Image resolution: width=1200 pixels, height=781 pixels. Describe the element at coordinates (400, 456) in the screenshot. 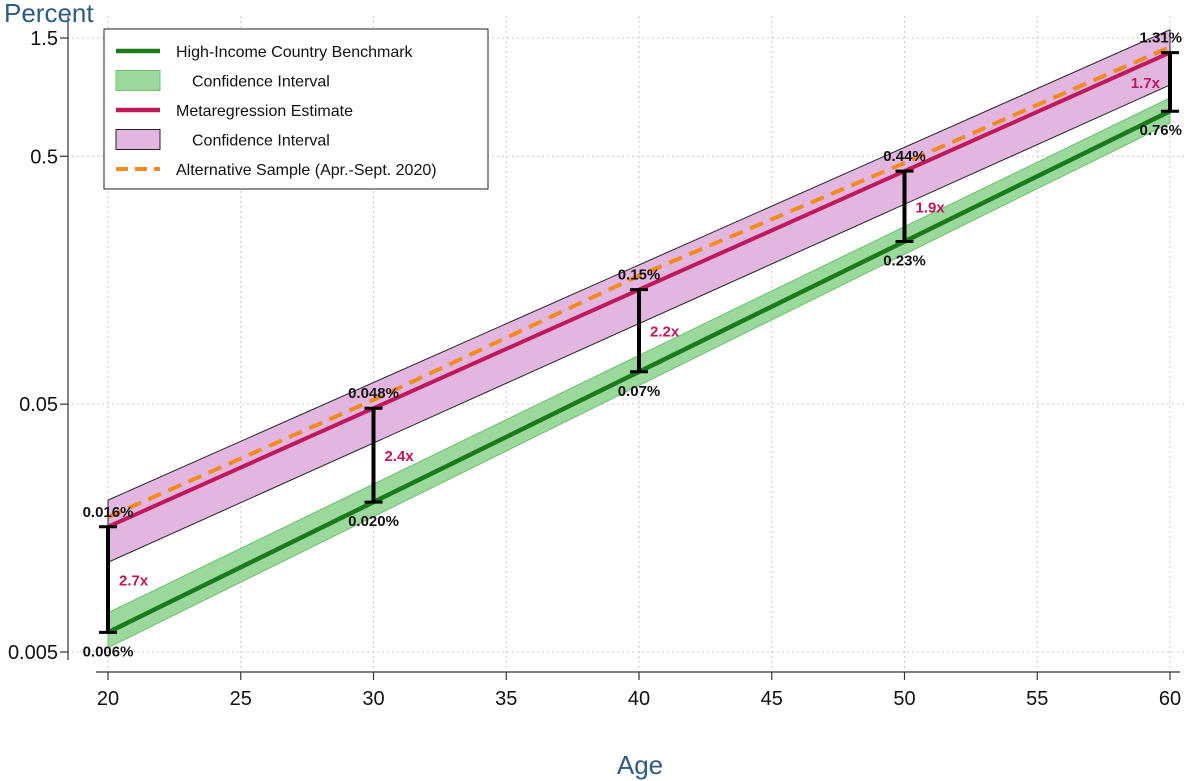

I see `ratio-label: 2.4x` at that location.